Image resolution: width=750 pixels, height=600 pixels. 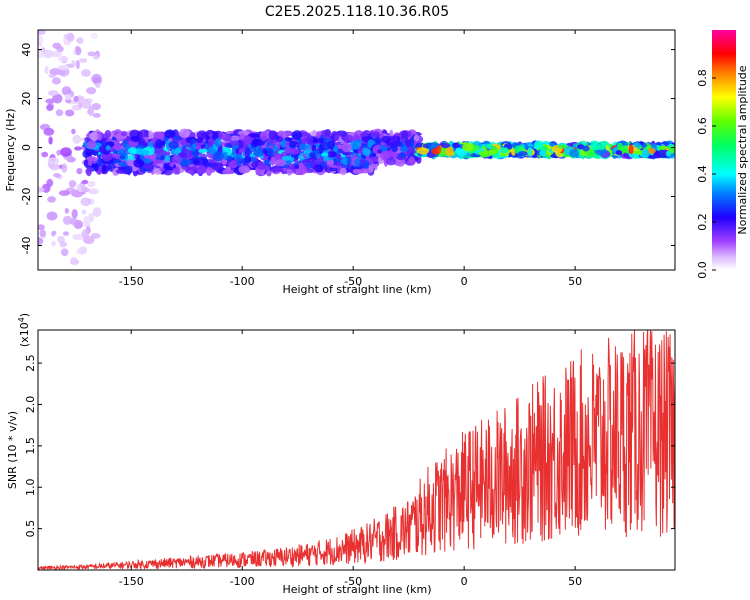 What do you see at coordinates (242, 581) in the screenshot?
I see `snr-x-tick-label: -100` at bounding box center [242, 581].